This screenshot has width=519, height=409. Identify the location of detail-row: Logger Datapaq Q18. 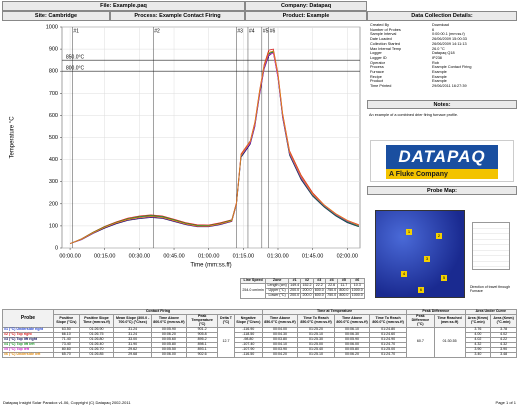
(443, 53).